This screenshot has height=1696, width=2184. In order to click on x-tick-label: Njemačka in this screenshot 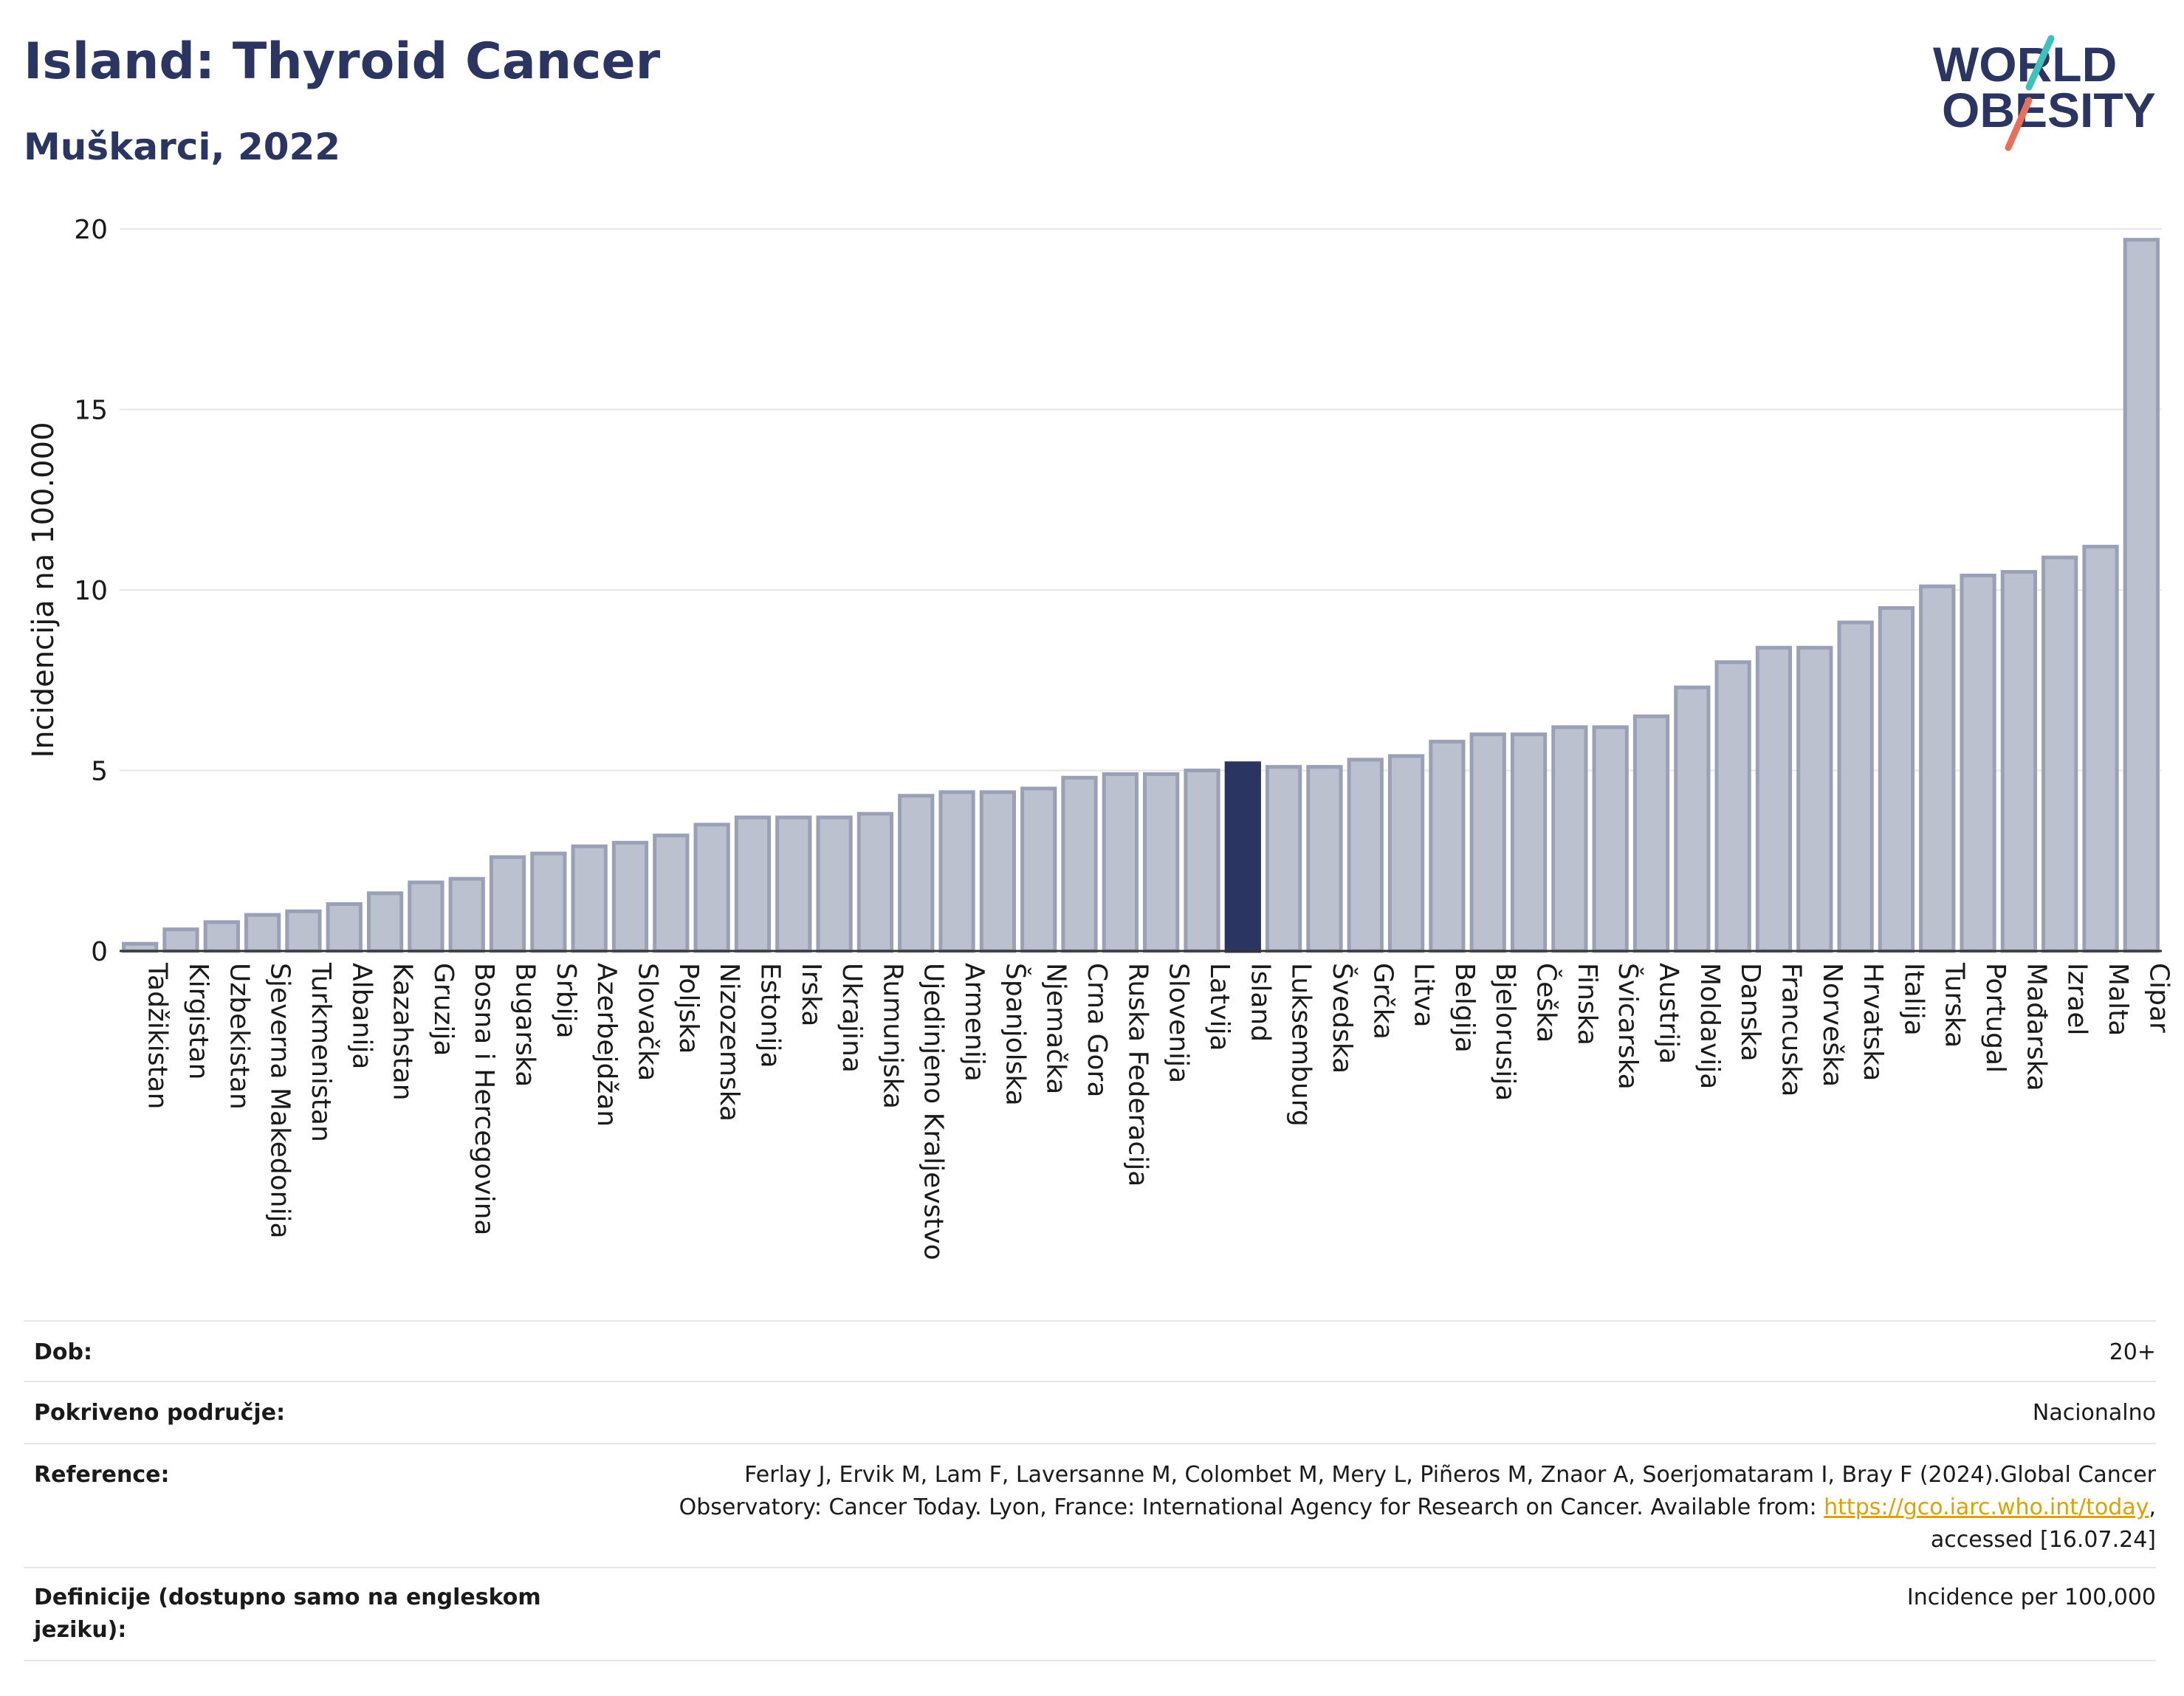, I will do `click(1056, 1028)`.